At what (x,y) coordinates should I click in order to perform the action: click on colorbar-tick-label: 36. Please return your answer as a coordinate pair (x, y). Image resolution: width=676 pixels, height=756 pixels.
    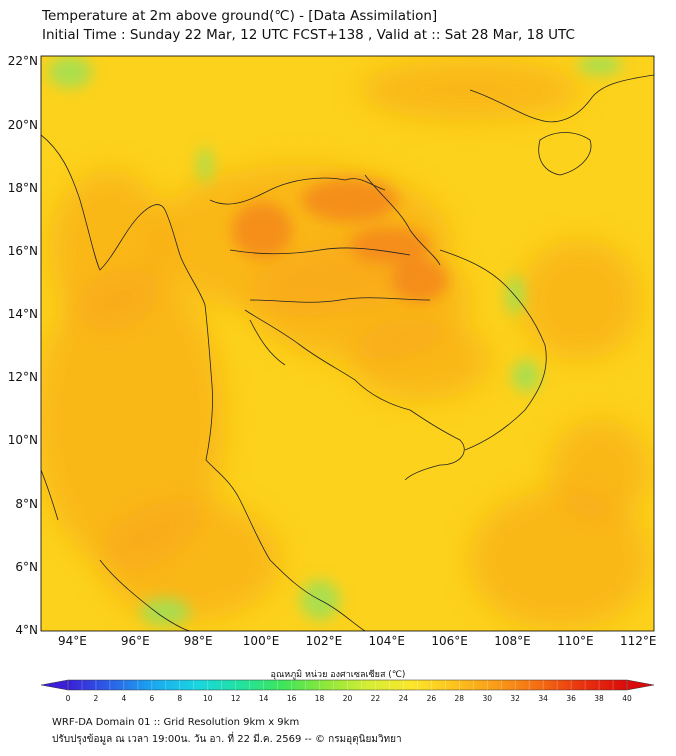
    Looking at the image, I should click on (571, 698).